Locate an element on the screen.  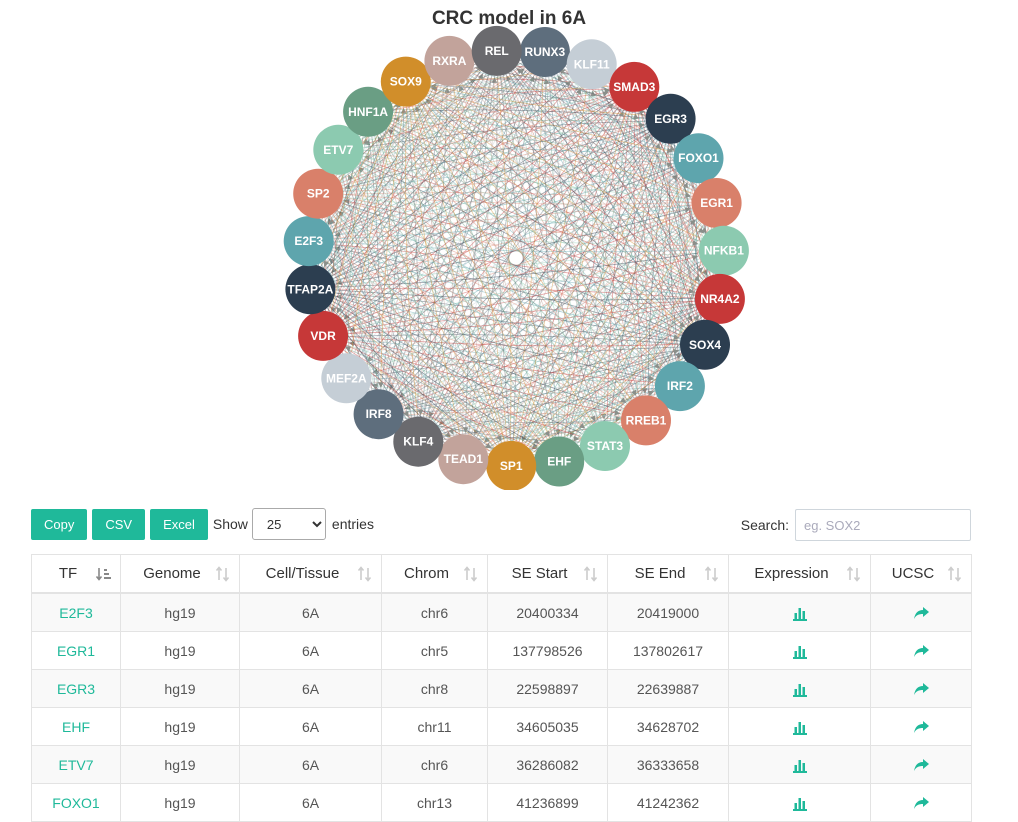
csv-button: CSV is located at coordinates (119, 524).